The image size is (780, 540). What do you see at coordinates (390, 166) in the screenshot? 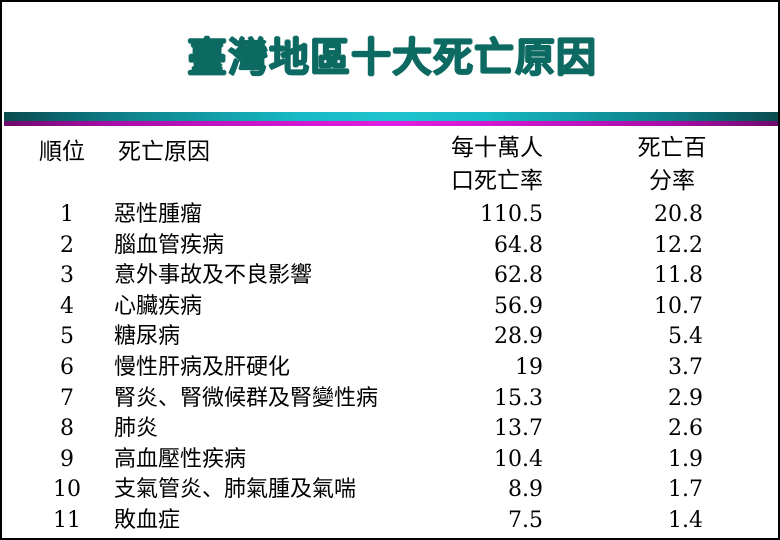
I see `table-header-row: 順位 死亡原因 每十萬人 口死亡率 死亡百 分率` at bounding box center [390, 166].